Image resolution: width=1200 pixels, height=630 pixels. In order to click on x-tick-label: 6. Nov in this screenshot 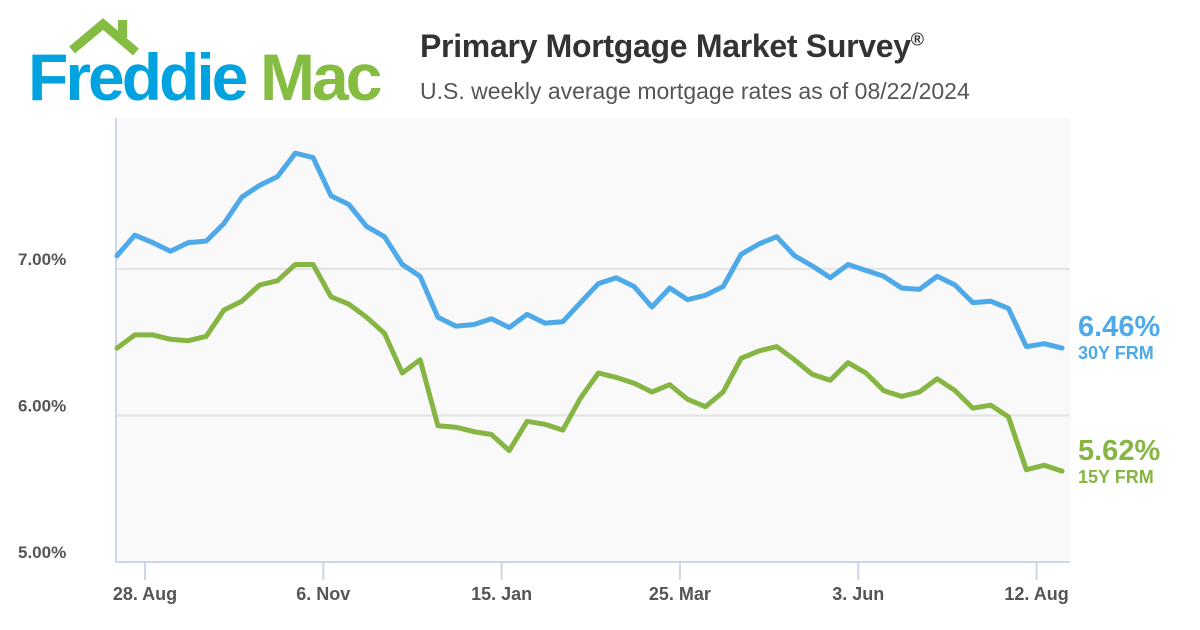, I will do `click(323, 594)`.